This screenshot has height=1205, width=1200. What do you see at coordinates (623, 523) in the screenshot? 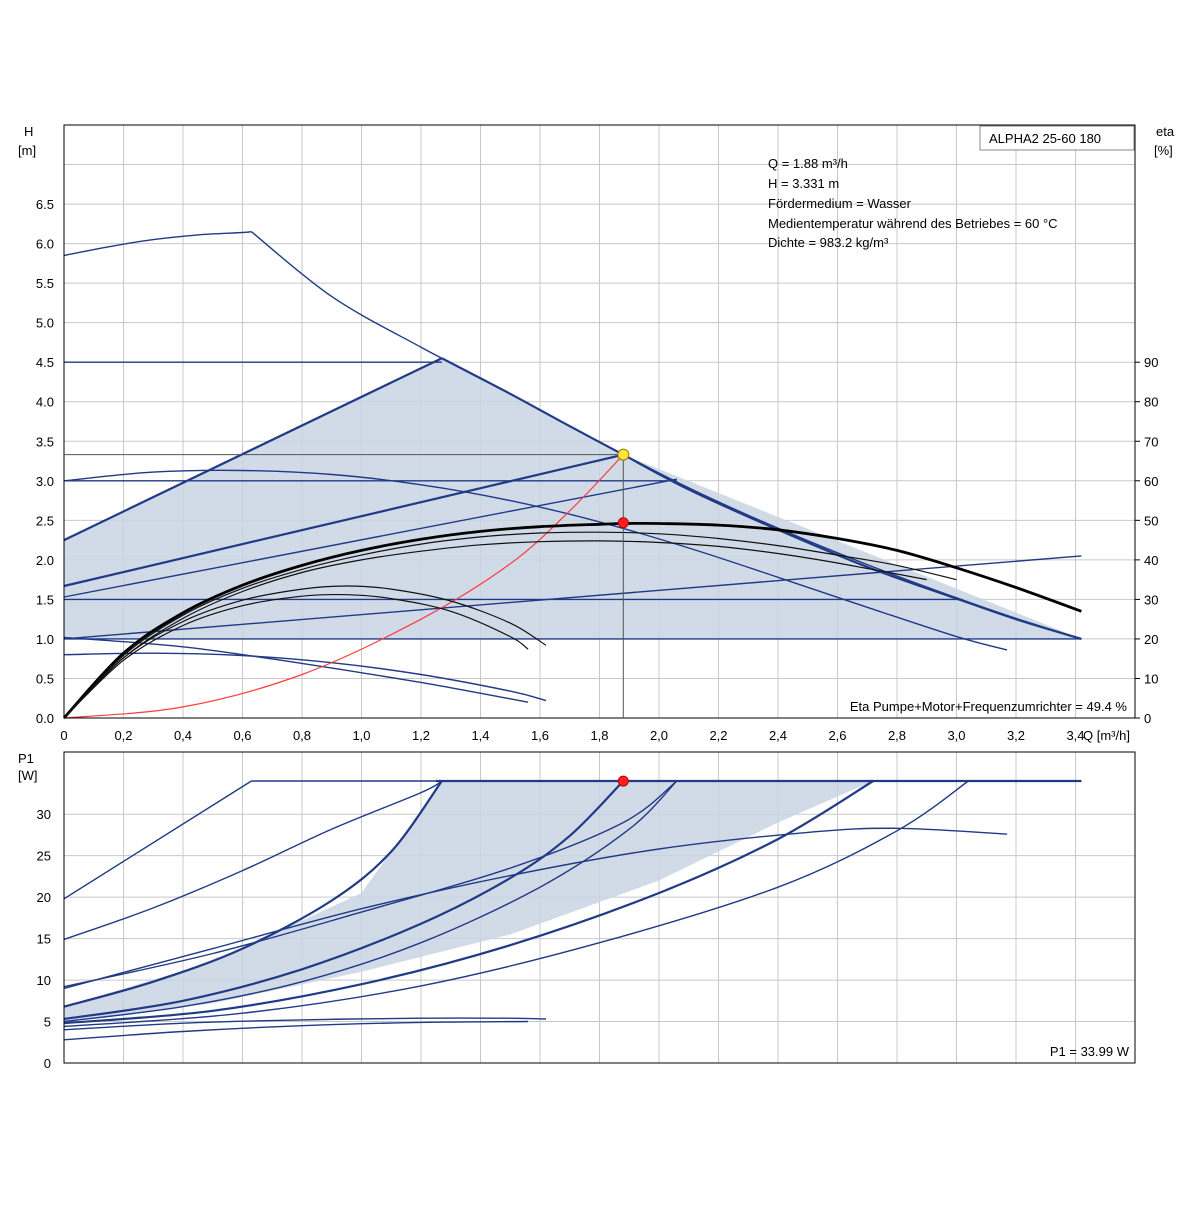
I see `eta-operating-marker` at bounding box center [623, 523].